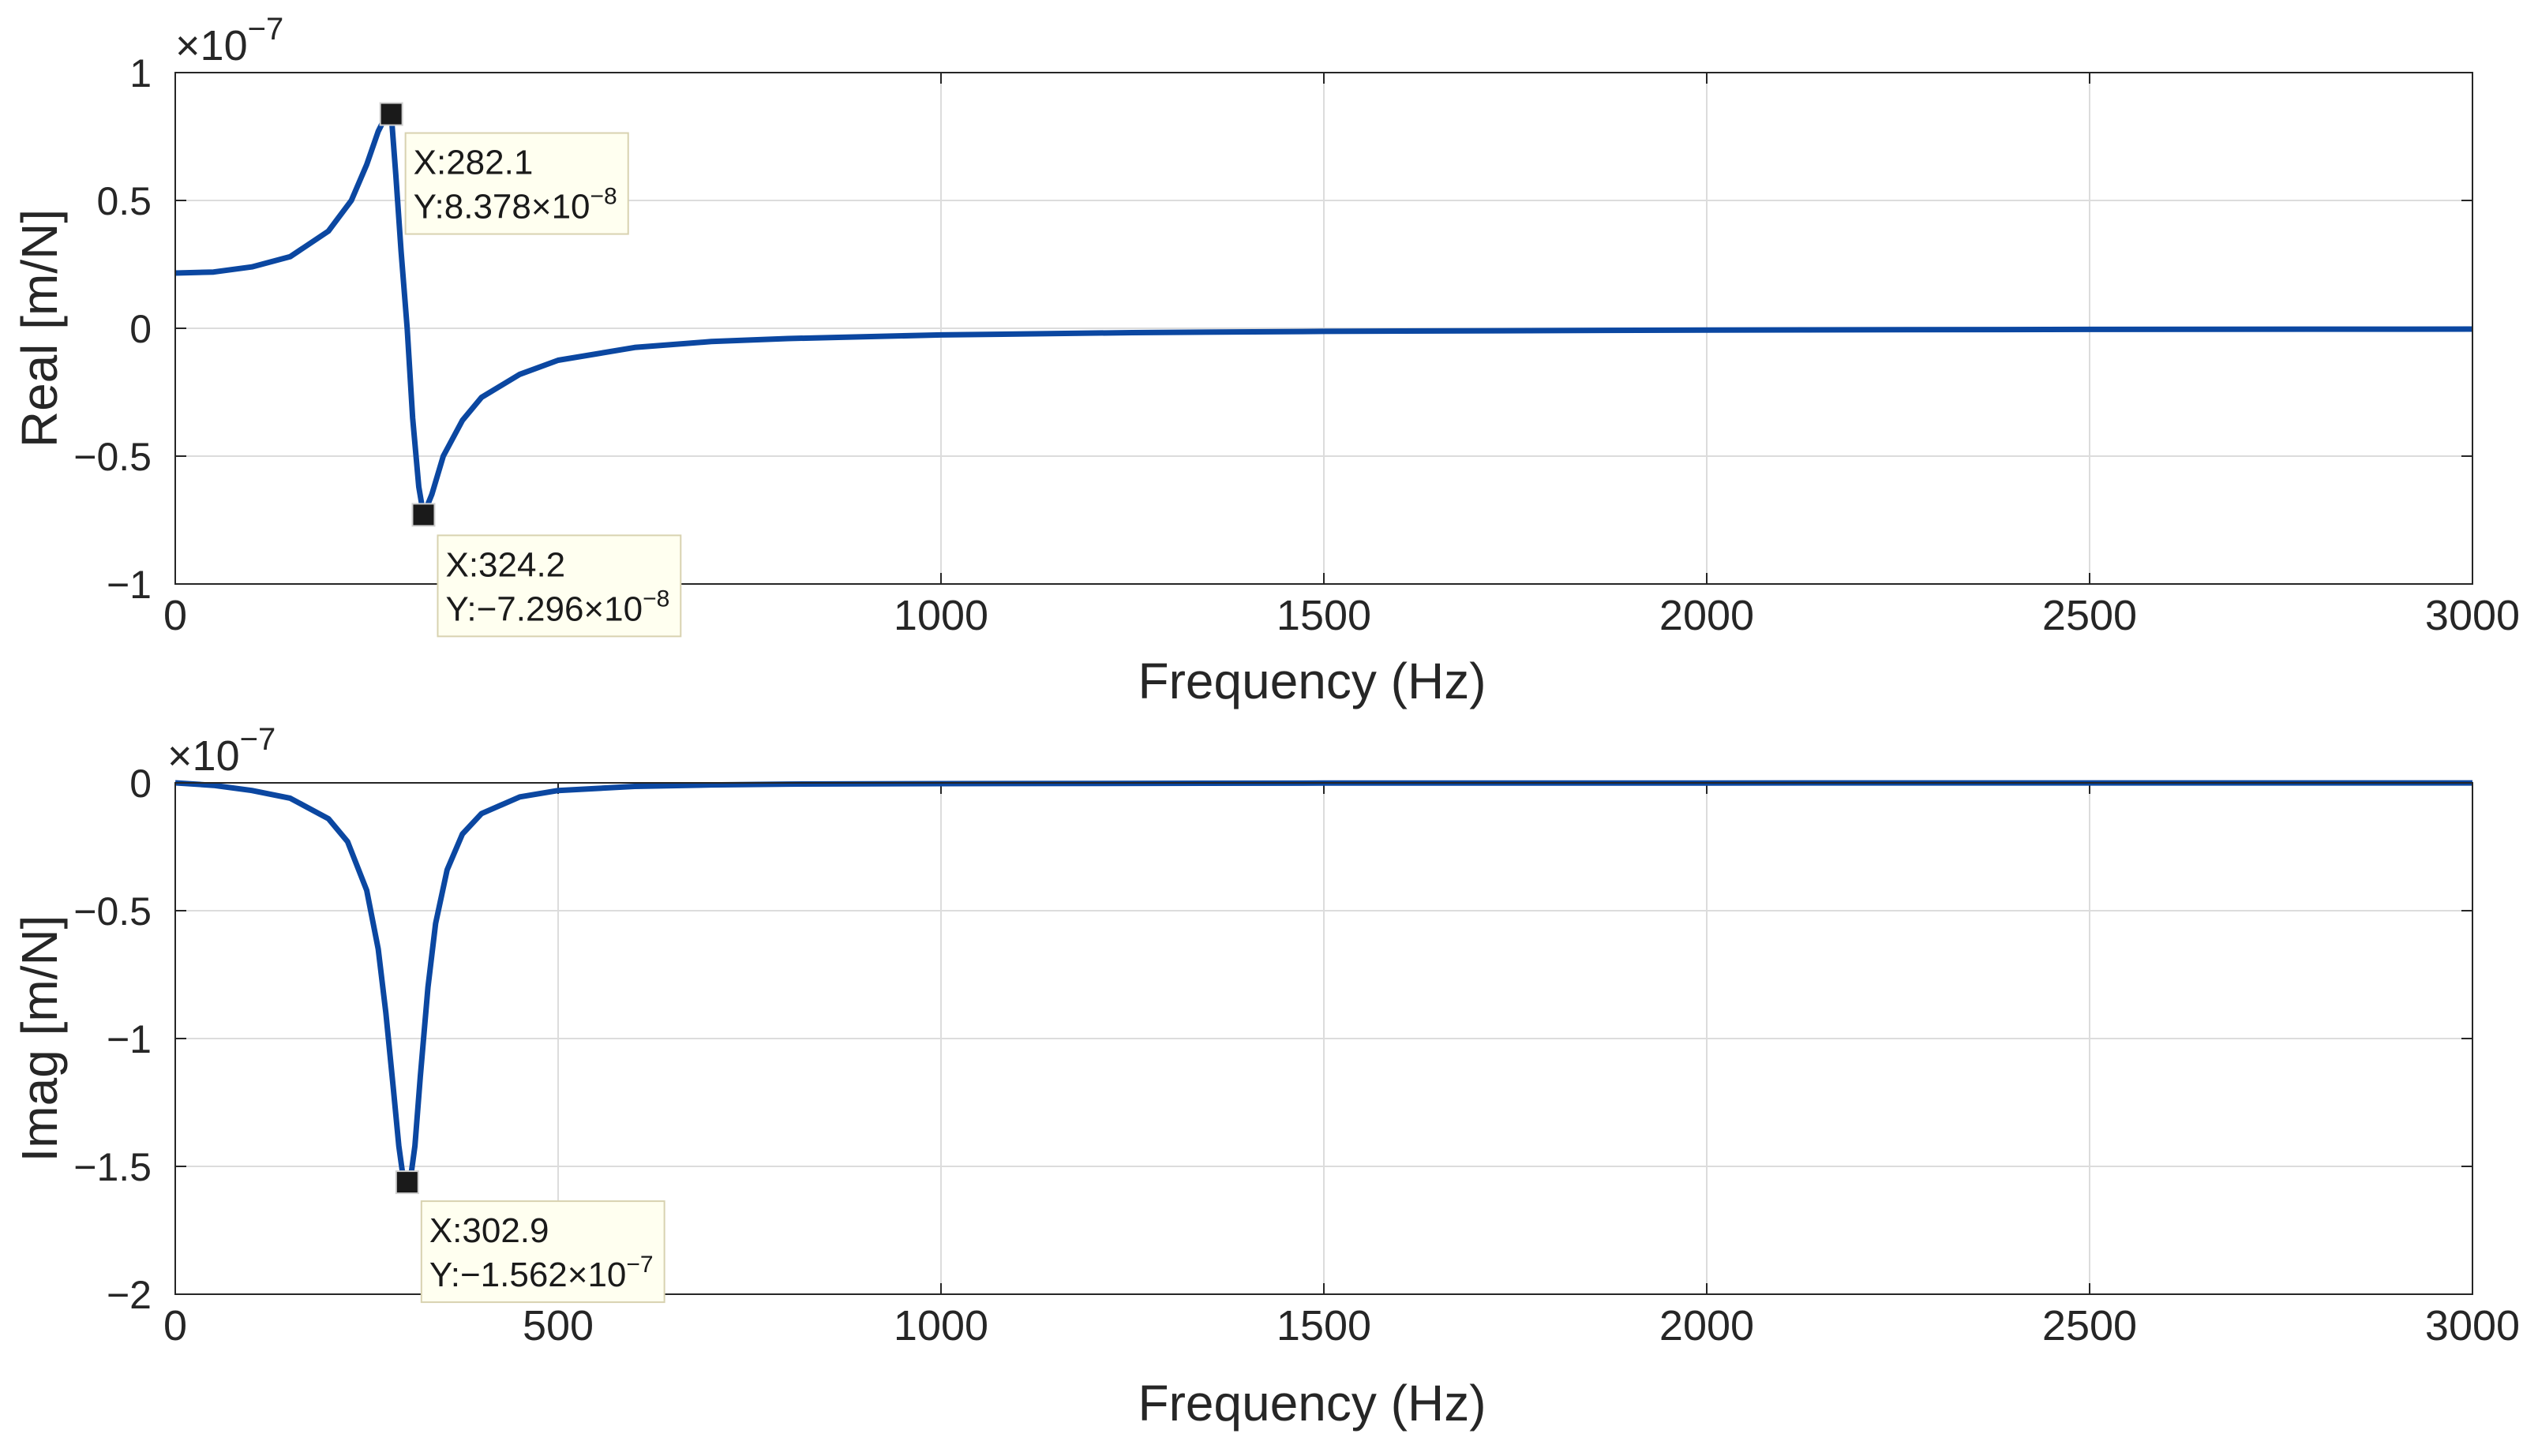 The width and height of the screenshot is (2538, 1456). Describe the element at coordinates (140, 73) in the screenshot. I see `y-tick-label: 1` at that location.